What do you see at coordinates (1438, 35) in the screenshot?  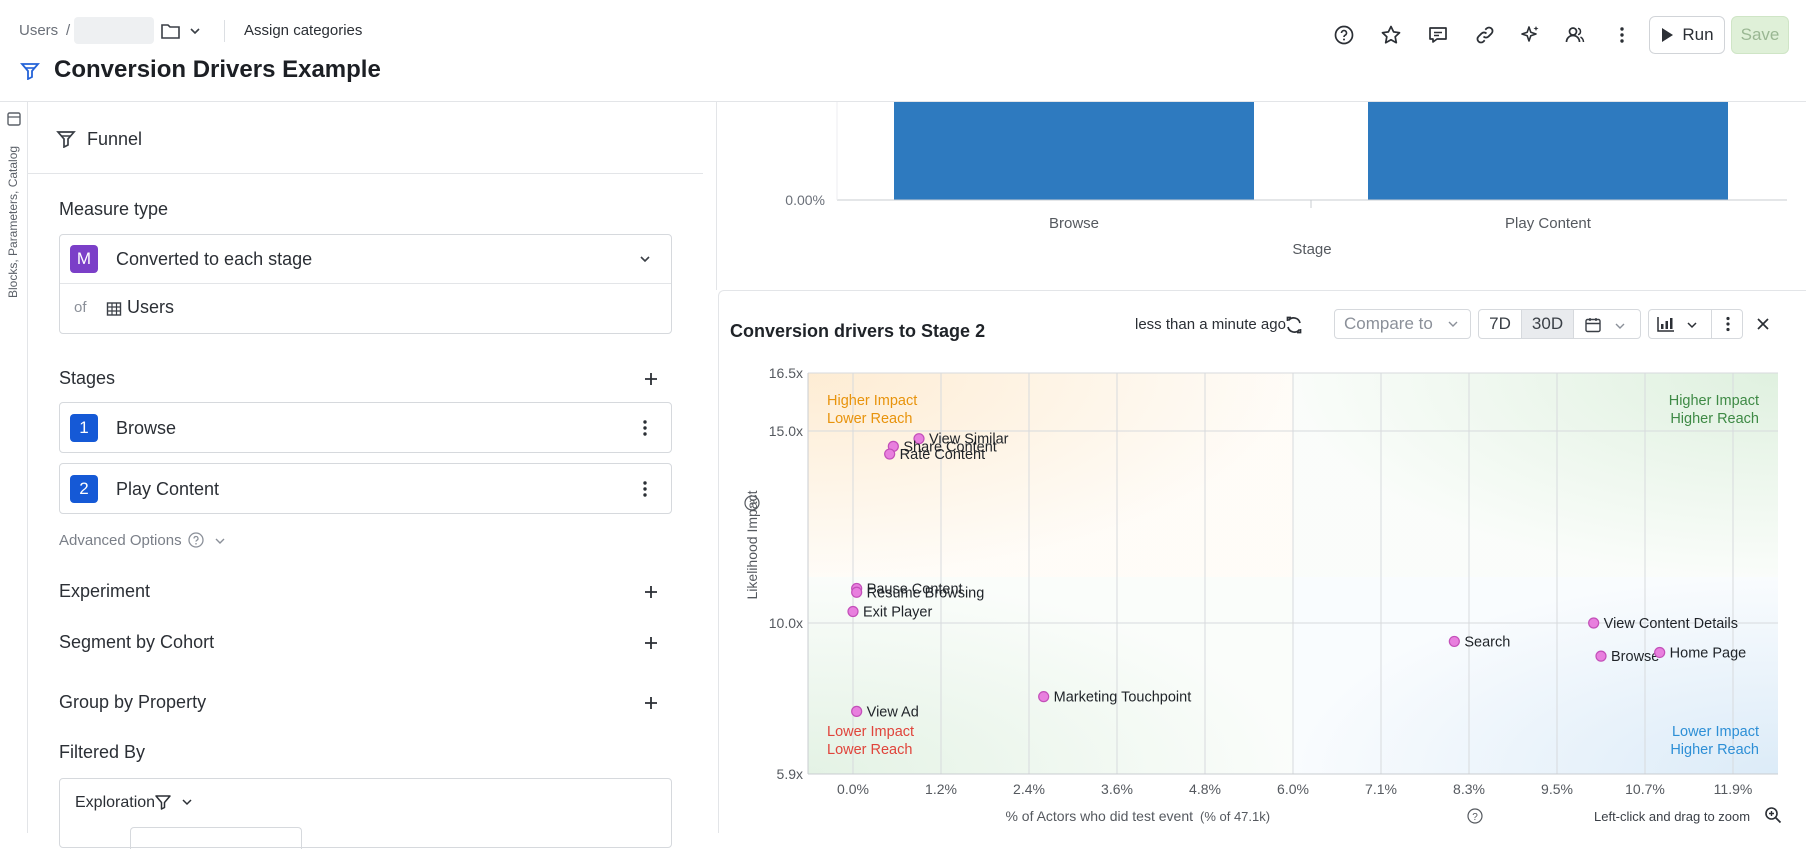 I see `comment-icon` at bounding box center [1438, 35].